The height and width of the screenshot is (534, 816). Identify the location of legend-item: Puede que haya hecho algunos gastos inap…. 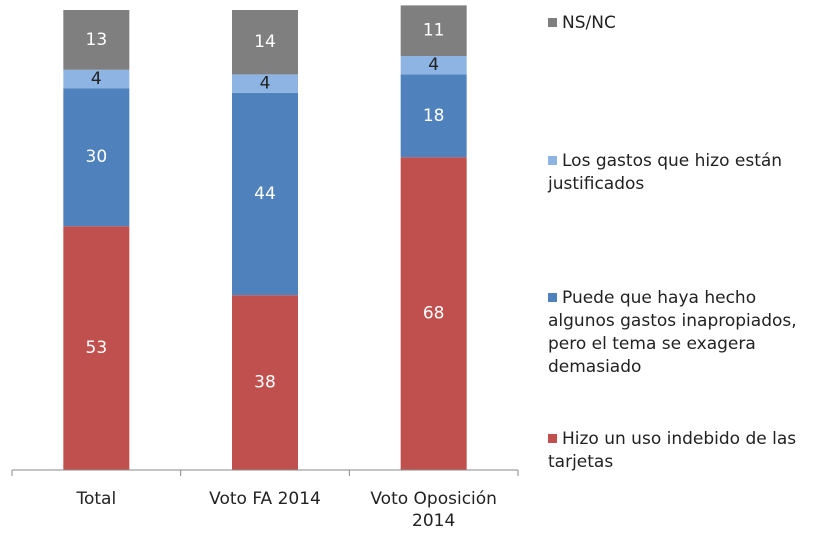
(682, 333).